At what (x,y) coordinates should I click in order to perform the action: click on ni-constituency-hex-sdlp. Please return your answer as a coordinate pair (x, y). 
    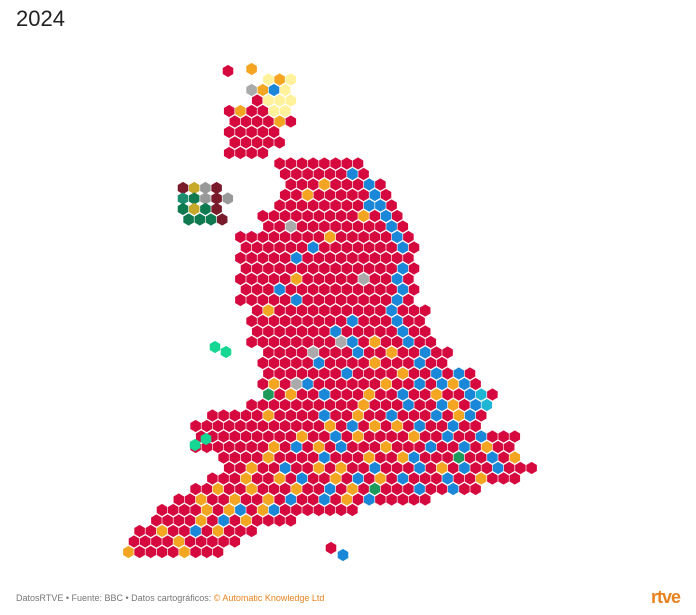
    Looking at the image, I should click on (183, 198).